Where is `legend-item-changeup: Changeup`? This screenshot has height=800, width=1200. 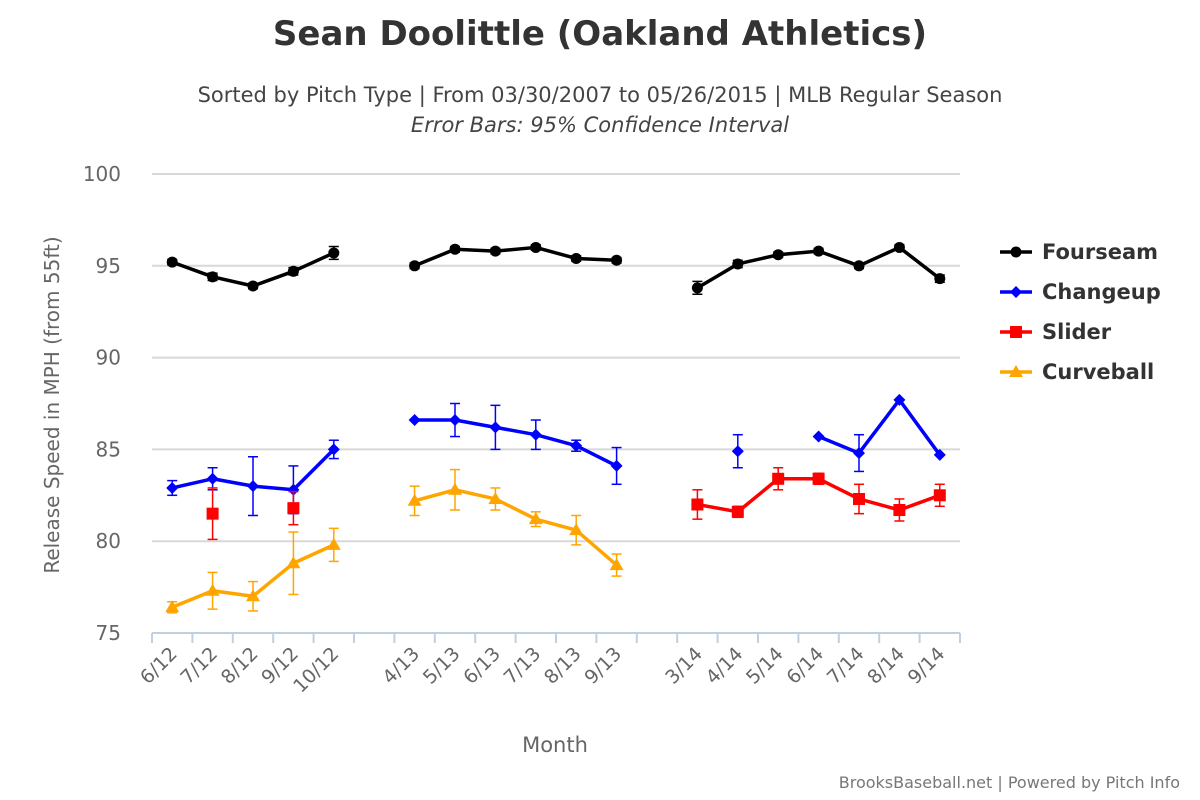 legend-item-changeup: Changeup is located at coordinates (1080, 292).